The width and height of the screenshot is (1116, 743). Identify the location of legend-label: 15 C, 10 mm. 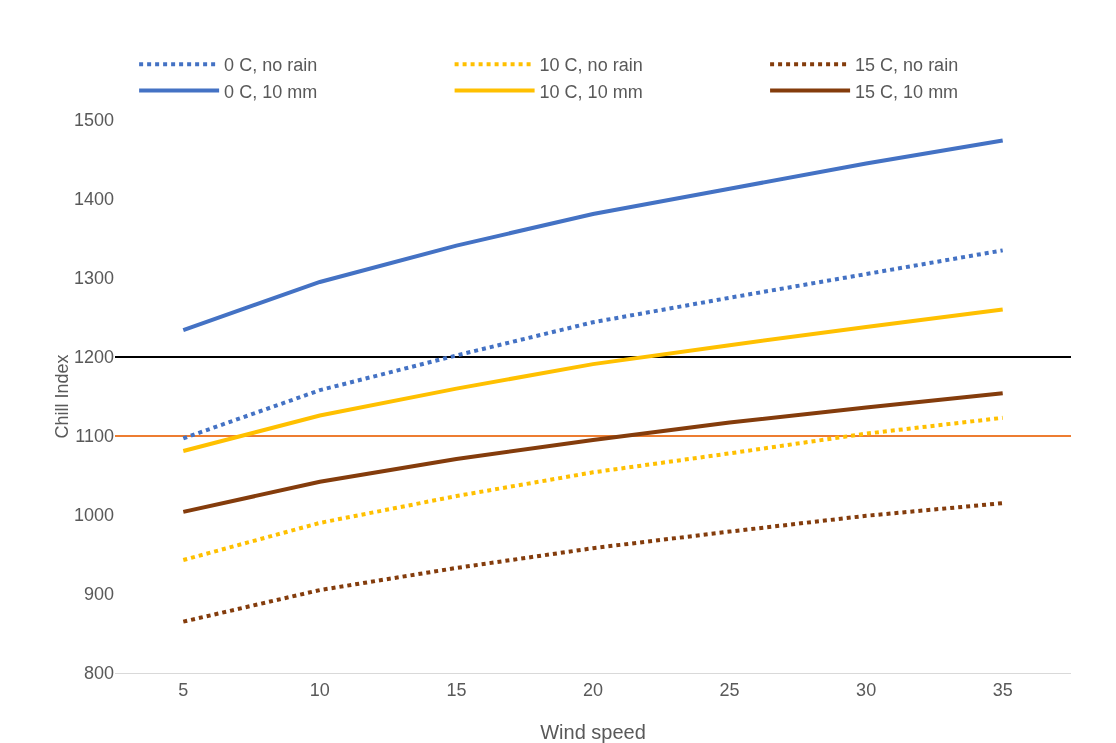
(907, 91).